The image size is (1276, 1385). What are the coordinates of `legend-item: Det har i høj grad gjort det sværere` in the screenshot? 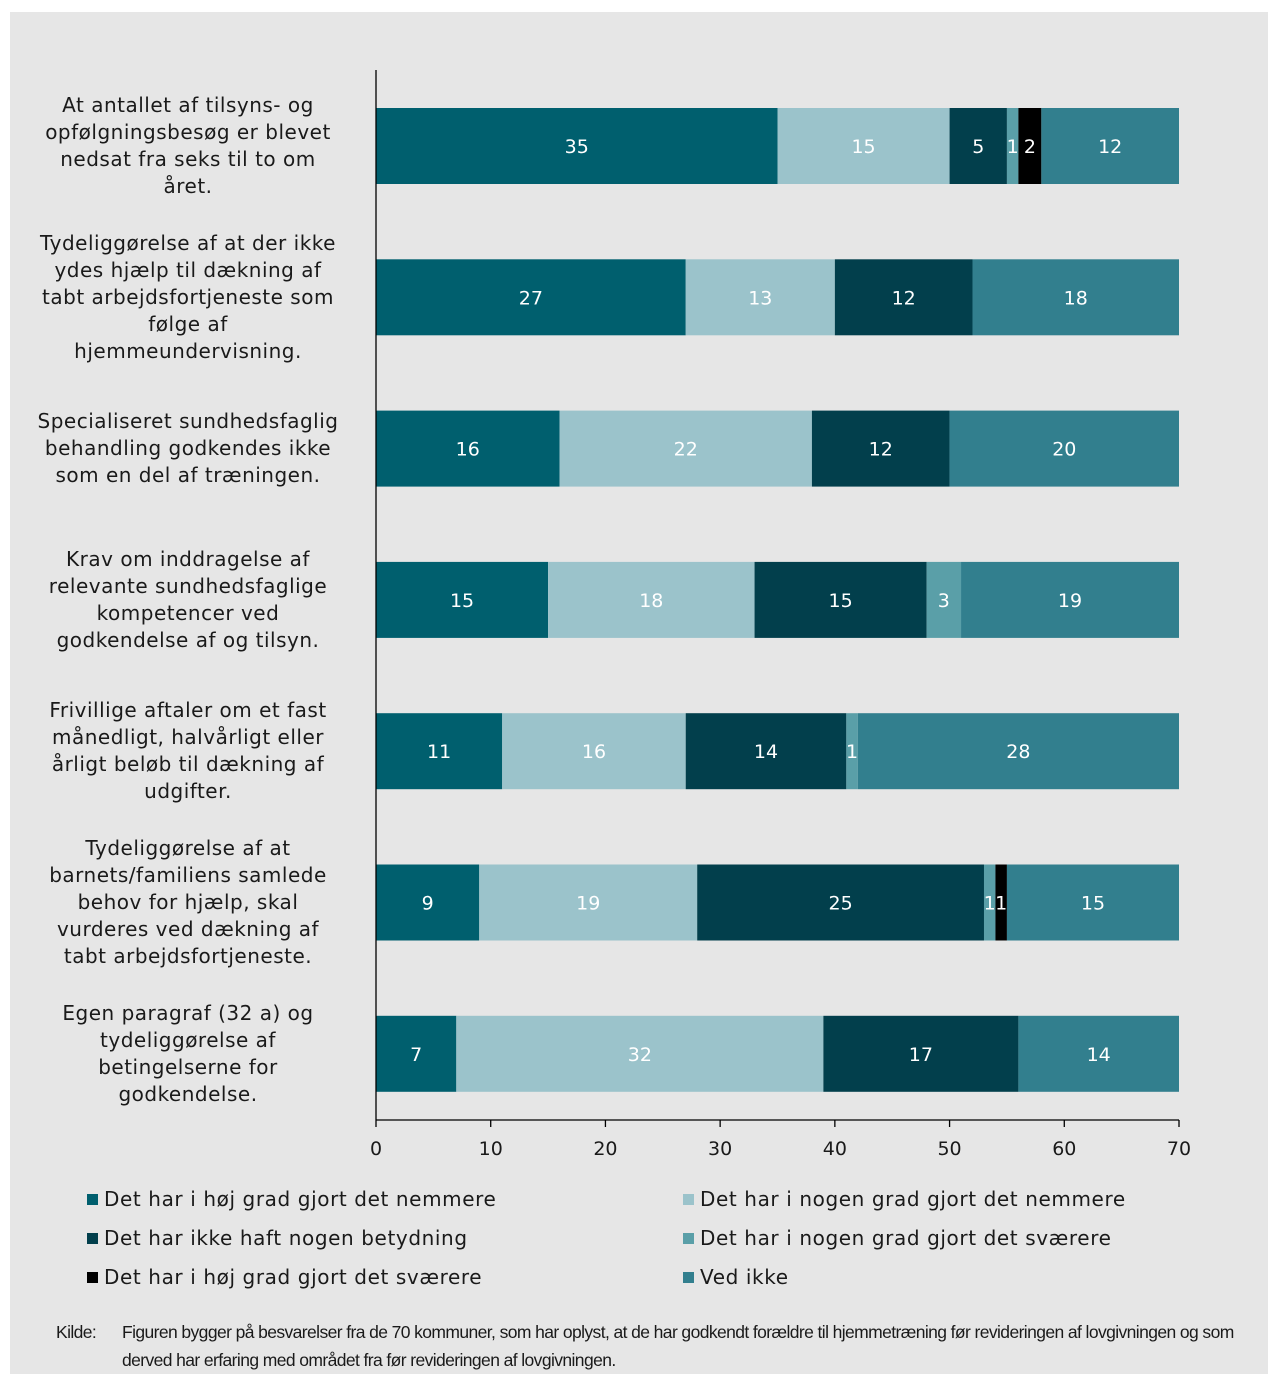 It's located at (284, 1277).